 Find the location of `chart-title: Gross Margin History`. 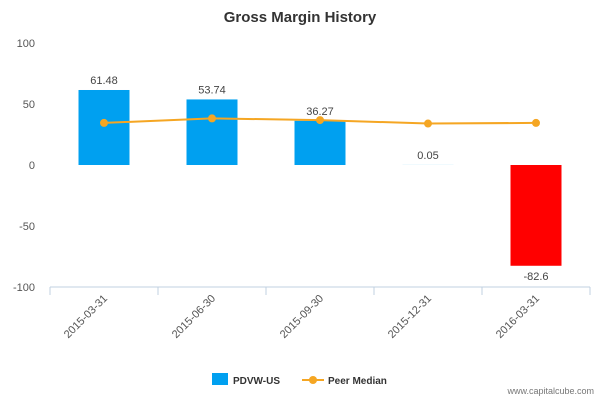

chart-title: Gross Margin History is located at coordinates (300, 17).